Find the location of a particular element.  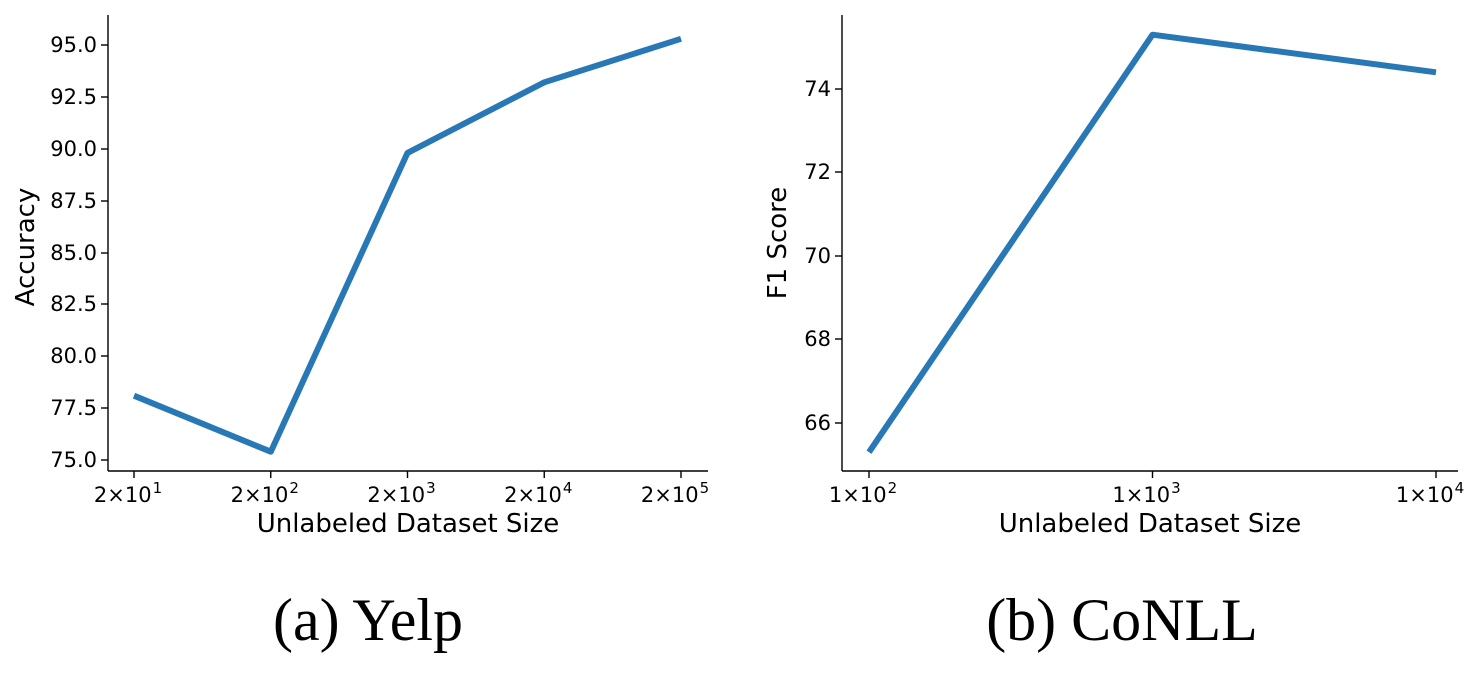

x-tick-label: 2×10⁵ is located at coordinates (675, 493).